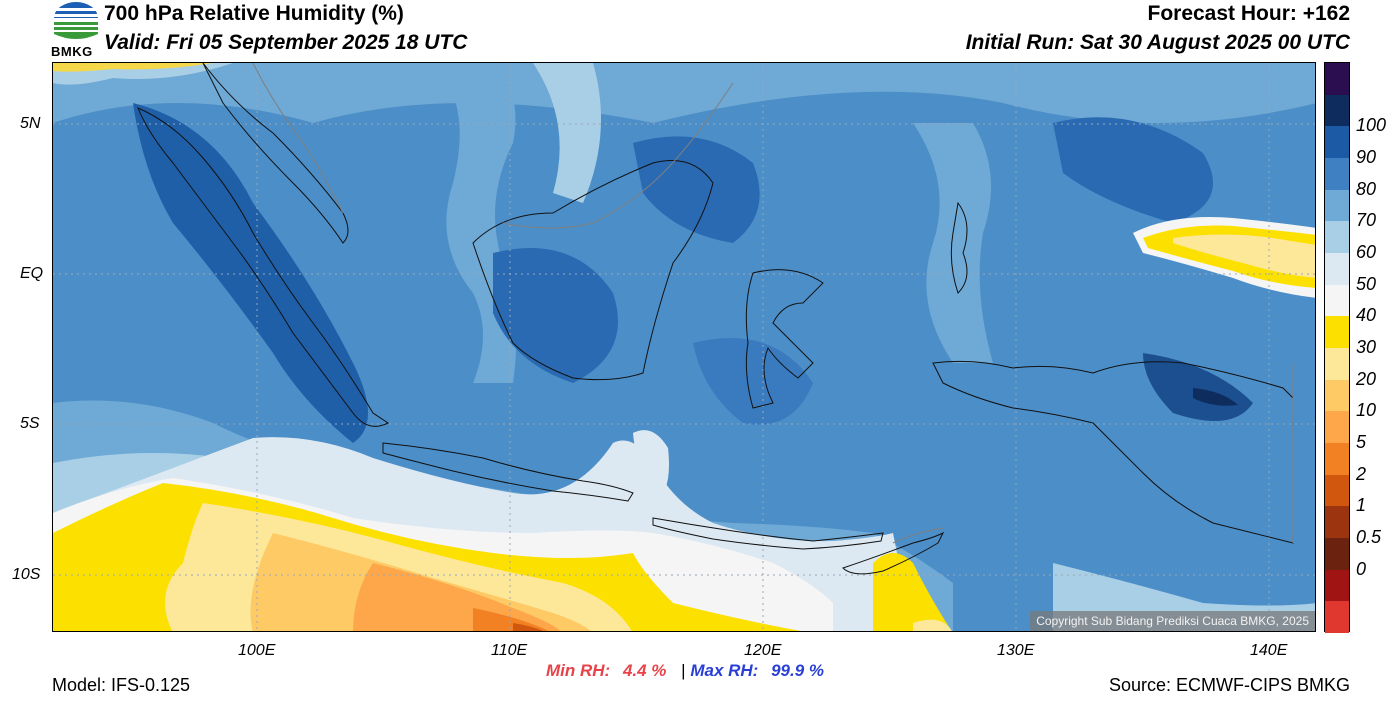  What do you see at coordinates (1361, 473) in the screenshot?
I see `colorbar-tick-label: 2` at bounding box center [1361, 473].